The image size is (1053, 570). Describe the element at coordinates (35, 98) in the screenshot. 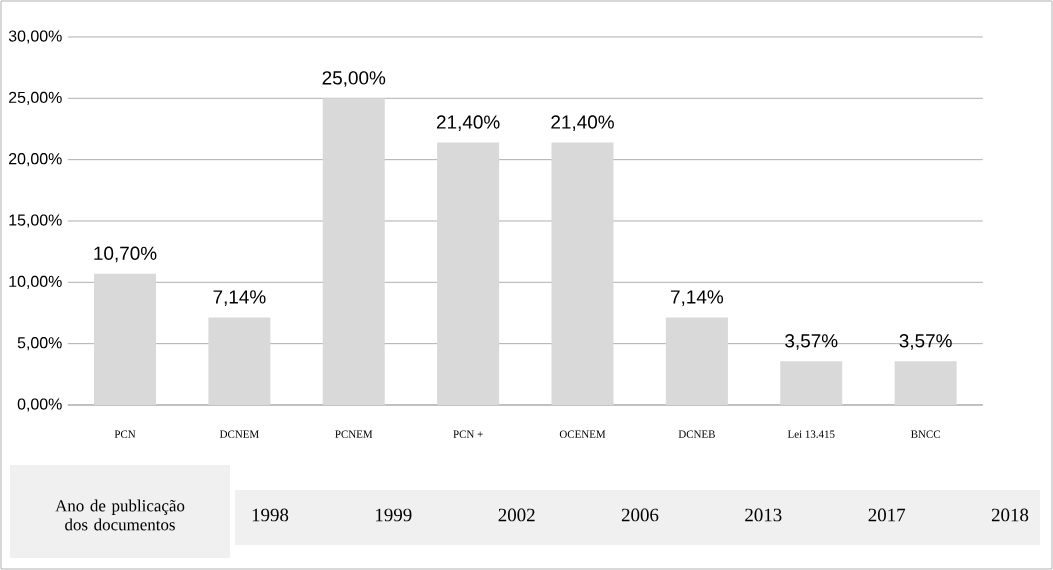

I see `y-tick-label: 25,00%` at that location.